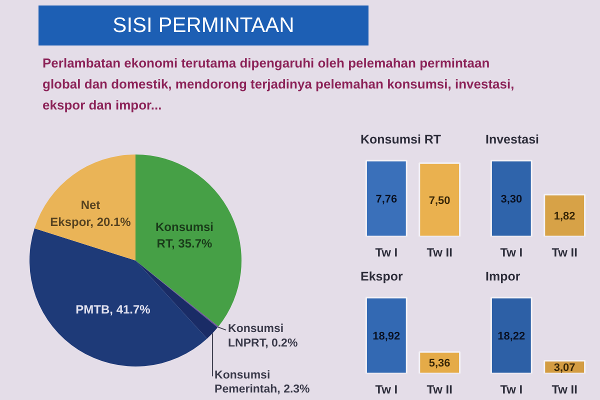  Describe the element at coordinates (439, 200) in the screenshot. I see `data-label: 7,50` at that location.